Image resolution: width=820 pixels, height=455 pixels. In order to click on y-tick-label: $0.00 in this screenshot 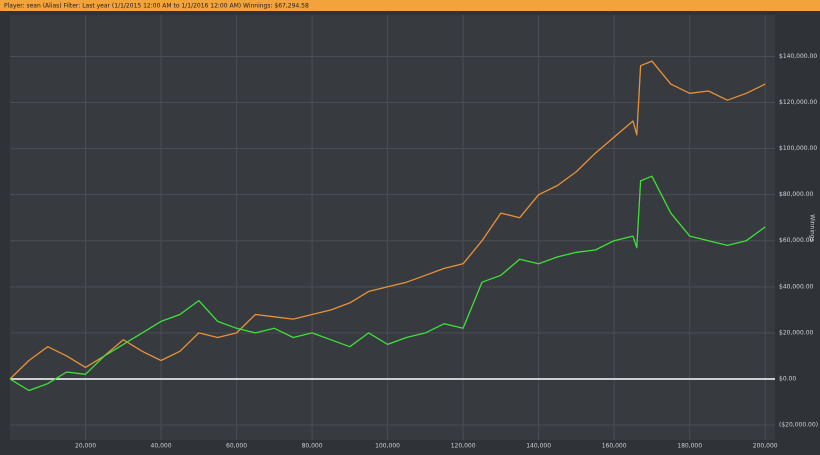, I will do `click(787, 378)`.